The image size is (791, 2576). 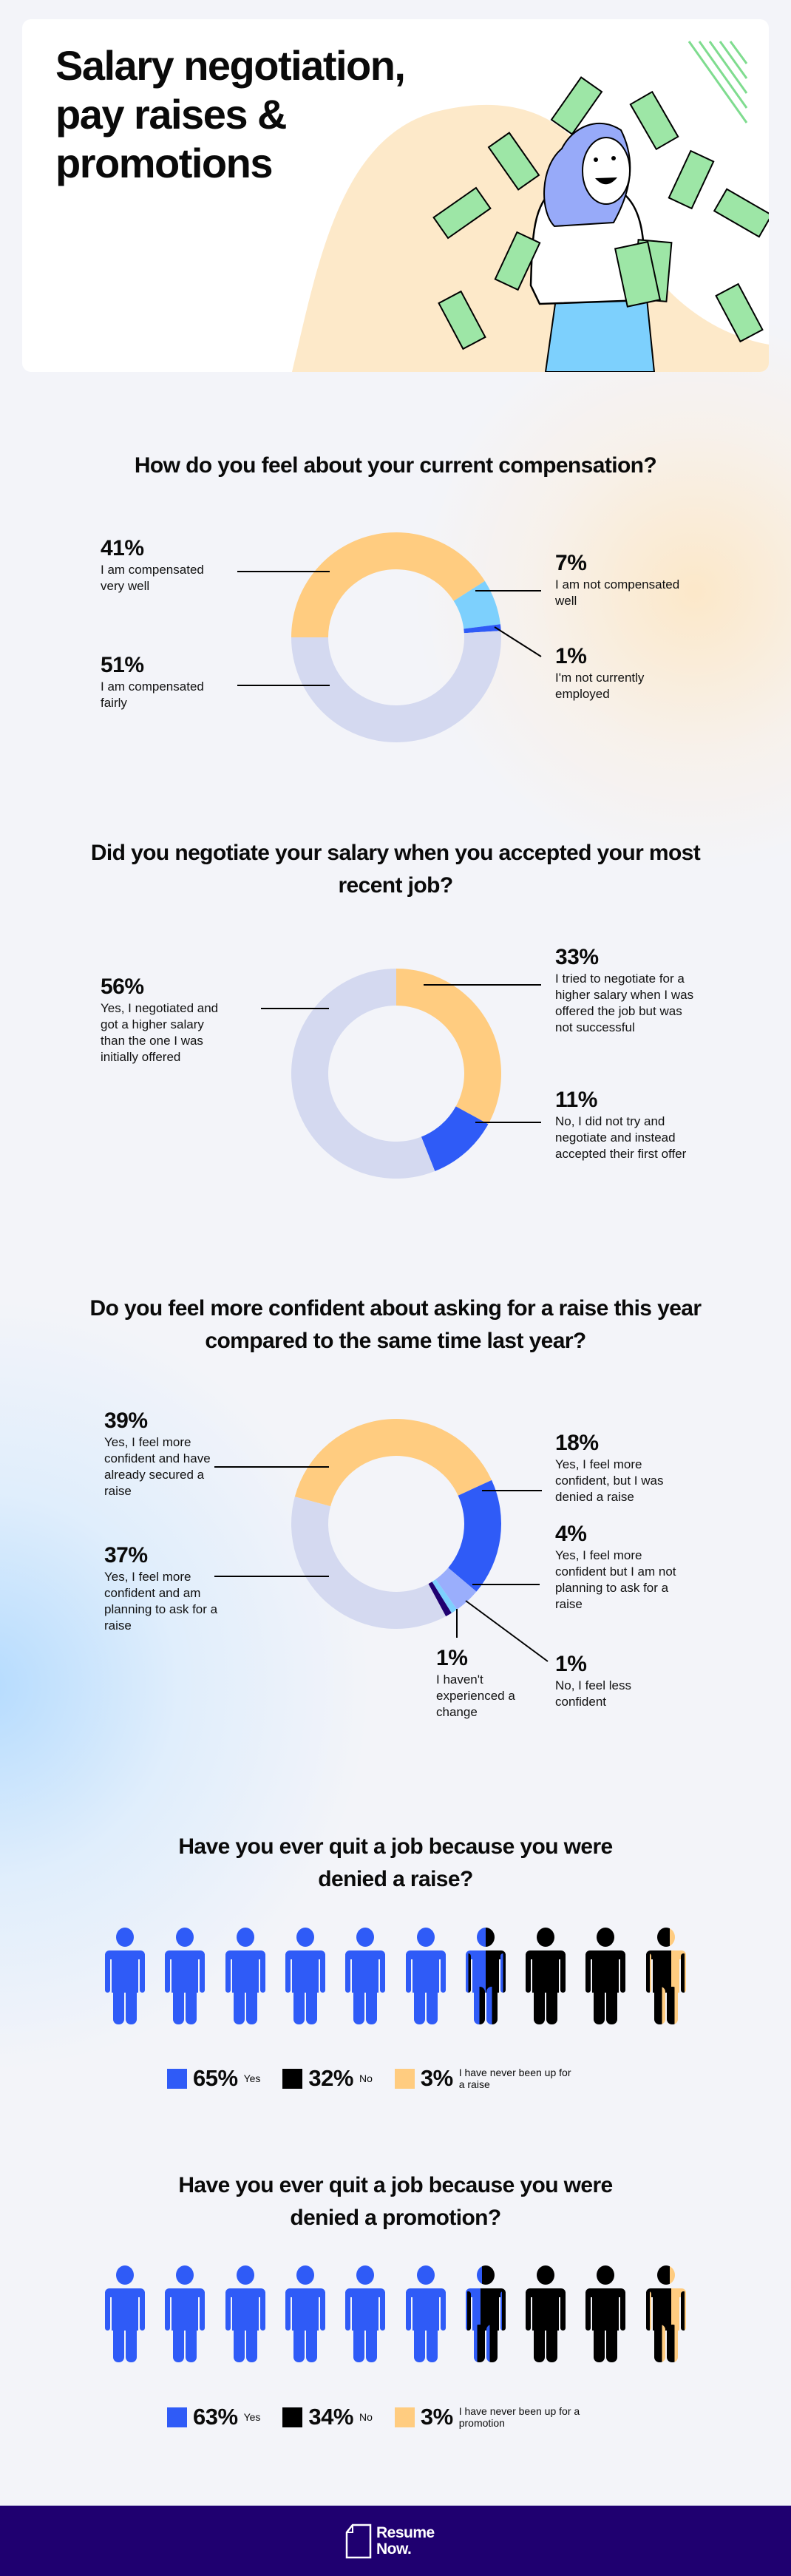 I want to click on chart-3-label-no-change: 1 I haven't experienced a change, so click(x=484, y=1683).